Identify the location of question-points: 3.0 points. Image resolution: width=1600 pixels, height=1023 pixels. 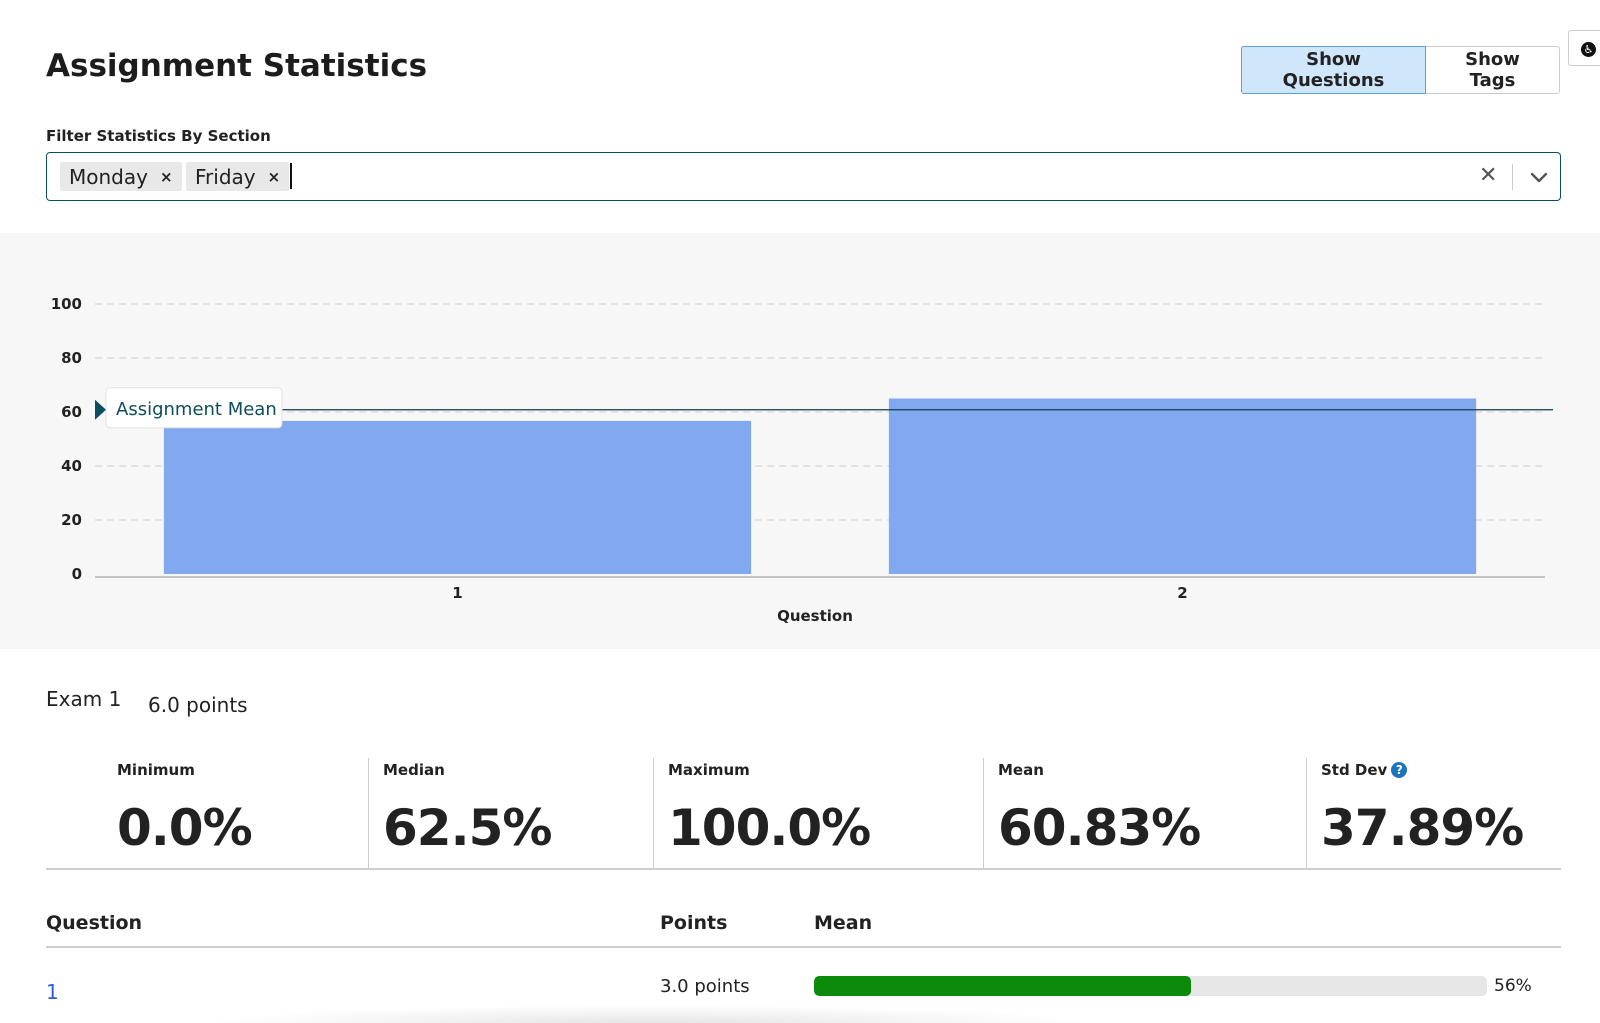
(705, 986).